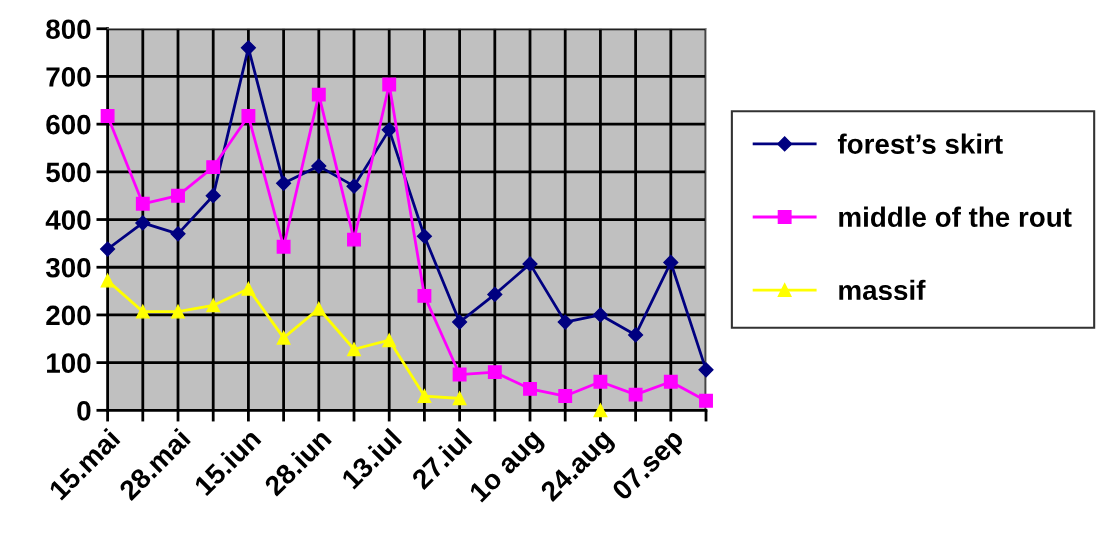 This screenshot has width=1098, height=553. What do you see at coordinates (882, 290) in the screenshot?
I see `legend-label: massif` at bounding box center [882, 290].